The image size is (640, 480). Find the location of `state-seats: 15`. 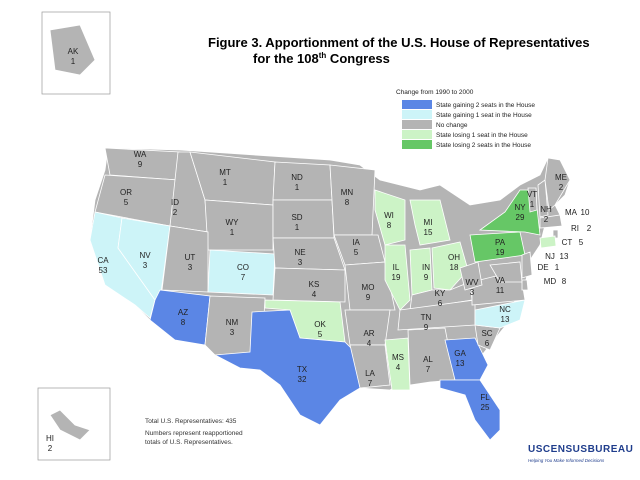

state-seats: 15 is located at coordinates (428, 232).